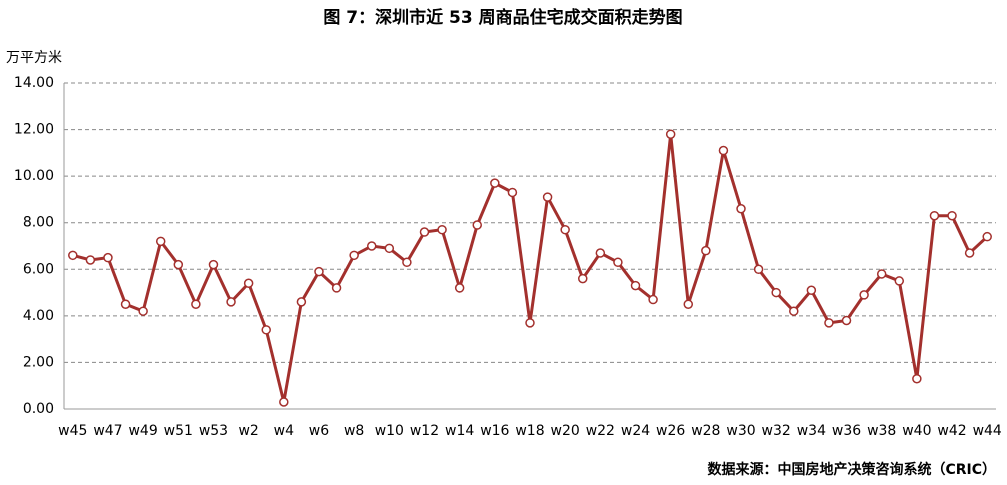 The height and width of the screenshot is (485, 1007). Describe the element at coordinates (851, 469) in the screenshot. I see `source-note: 数据来源：中国房地产决策咨询系统（CRIC）` at that location.